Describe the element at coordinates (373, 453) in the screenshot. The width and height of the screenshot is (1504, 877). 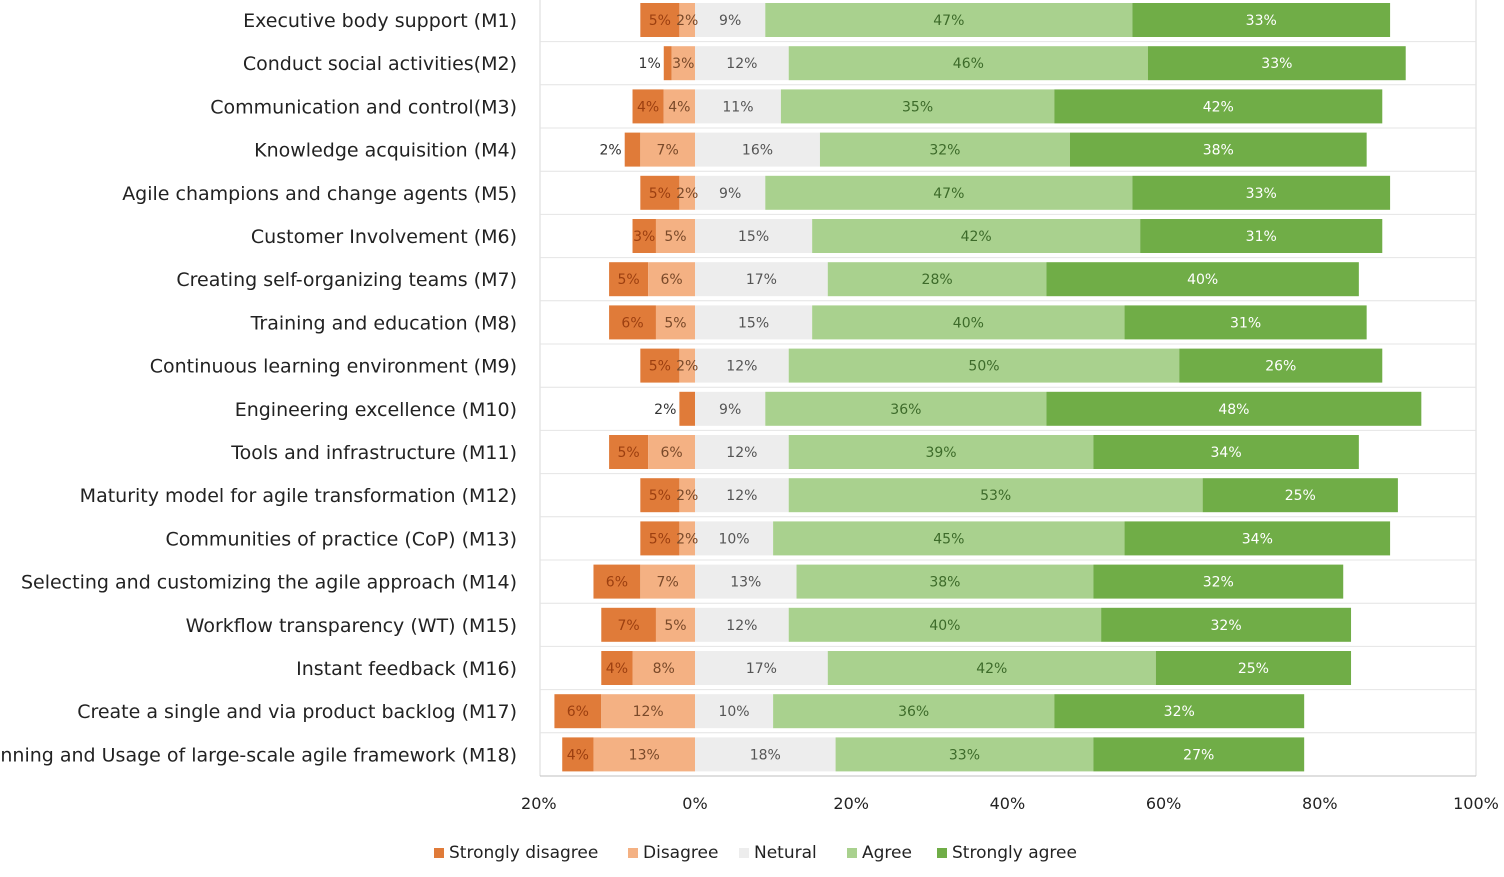
I see `category-label: Tools and infrastructure (M11)` at that location.